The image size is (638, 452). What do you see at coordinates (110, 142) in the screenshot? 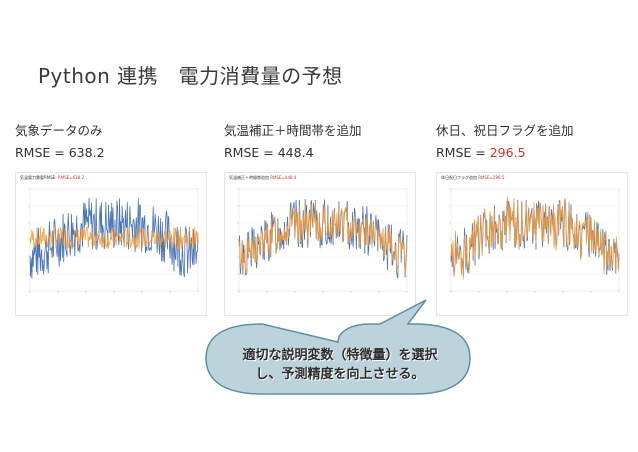
I see `column-weather-only: 気象データのみ RMSE = 638.2` at bounding box center [110, 142].